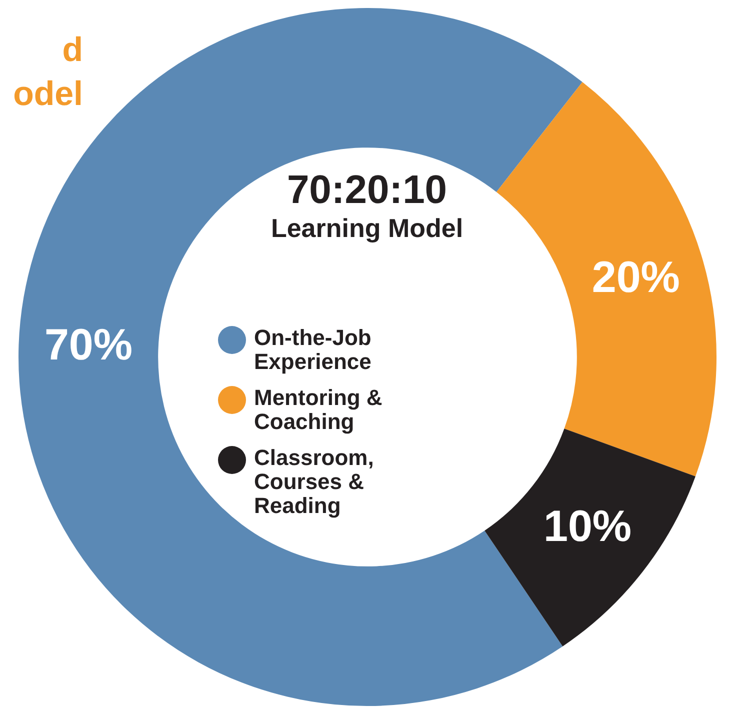  What do you see at coordinates (88, 345) in the screenshot?
I see `data-label: 70%` at bounding box center [88, 345].